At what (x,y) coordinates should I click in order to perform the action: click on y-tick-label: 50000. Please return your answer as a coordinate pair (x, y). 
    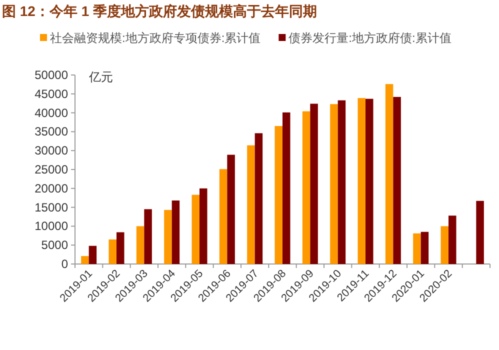
    Looking at the image, I should click on (51, 75).